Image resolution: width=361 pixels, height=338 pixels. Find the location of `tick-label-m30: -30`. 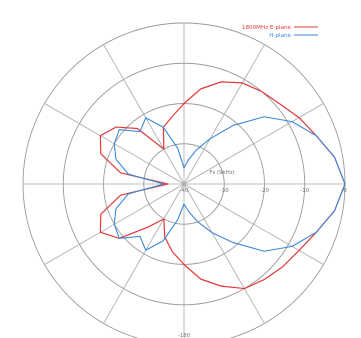

tick-label-m30: -30 is located at coordinates (224, 191).